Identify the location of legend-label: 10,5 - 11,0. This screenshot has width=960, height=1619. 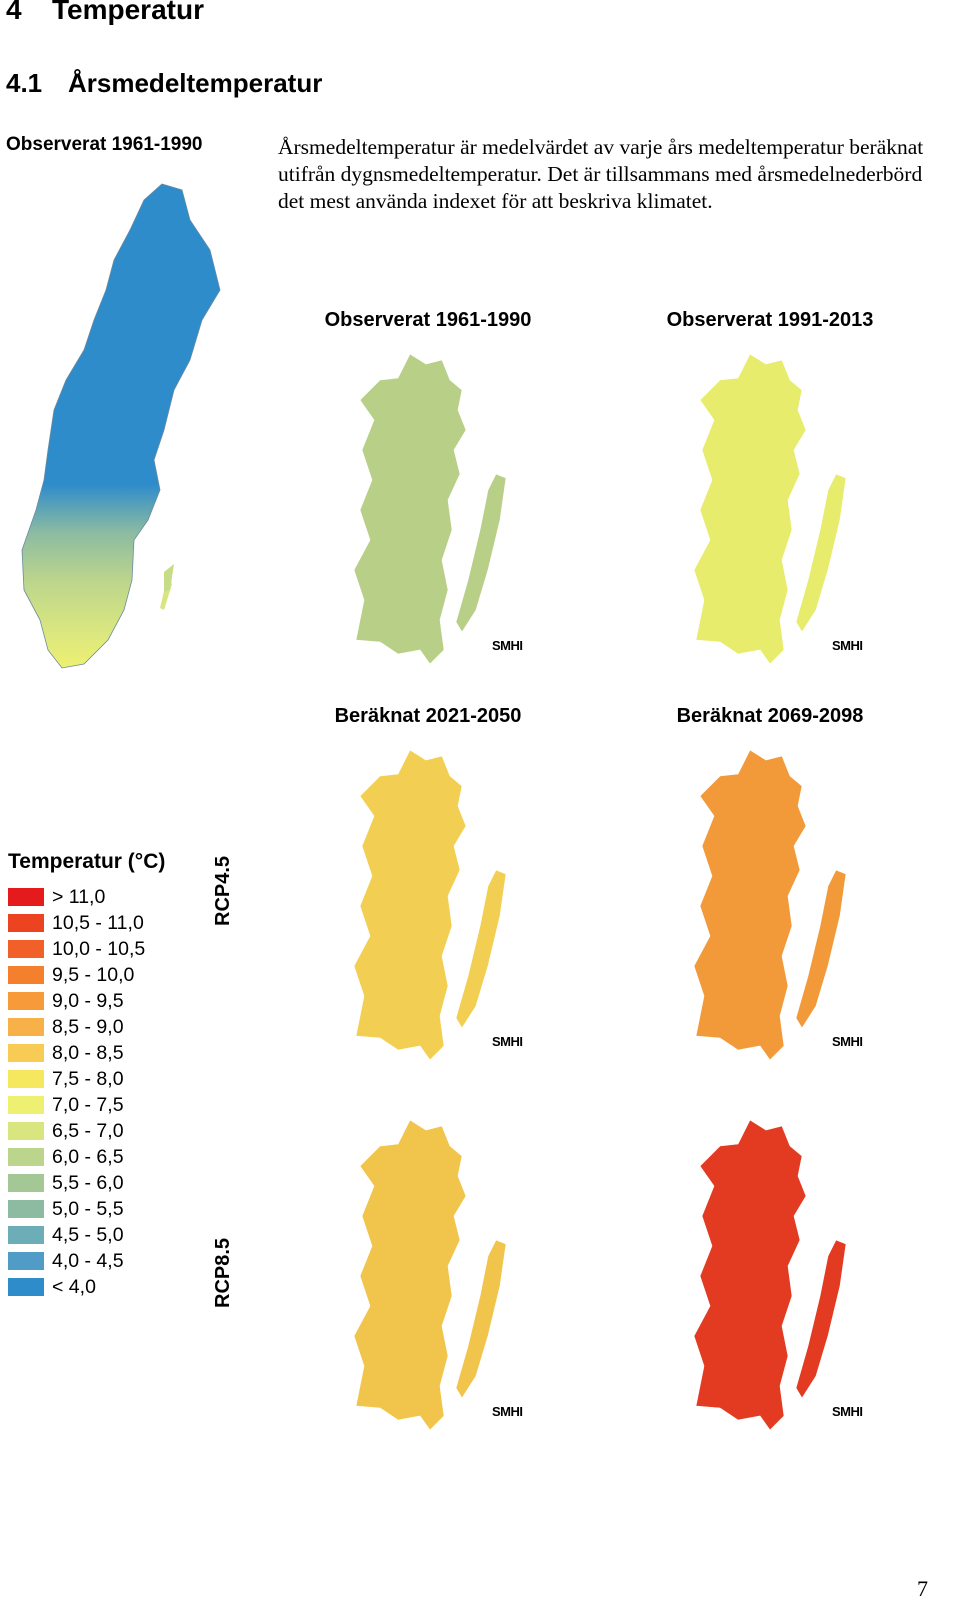
(98, 922).